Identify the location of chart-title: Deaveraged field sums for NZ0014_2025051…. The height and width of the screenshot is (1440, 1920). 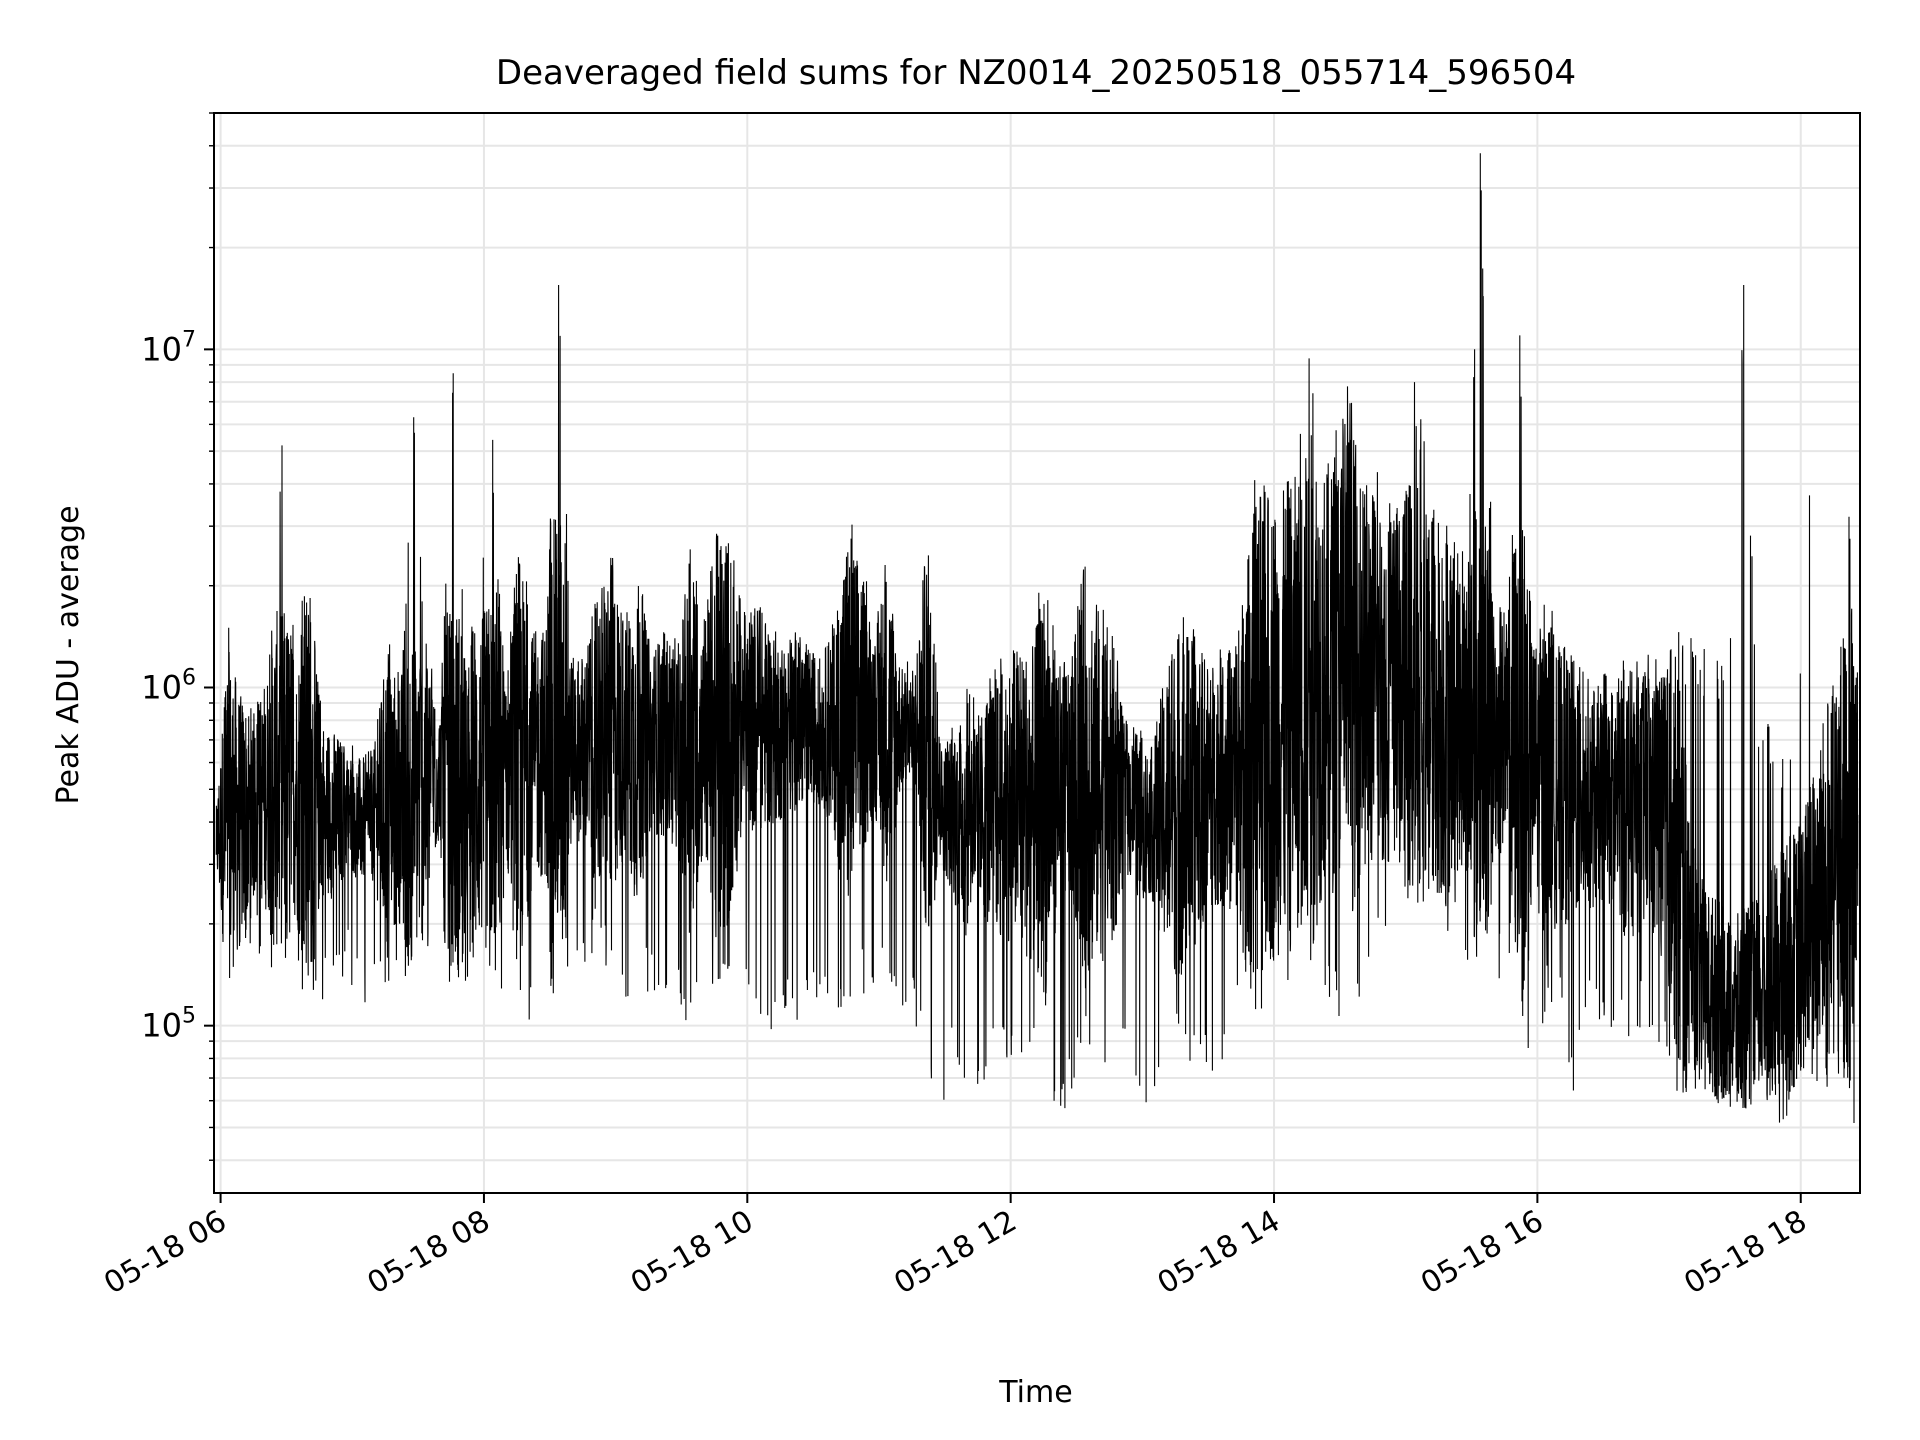
(1036, 73).